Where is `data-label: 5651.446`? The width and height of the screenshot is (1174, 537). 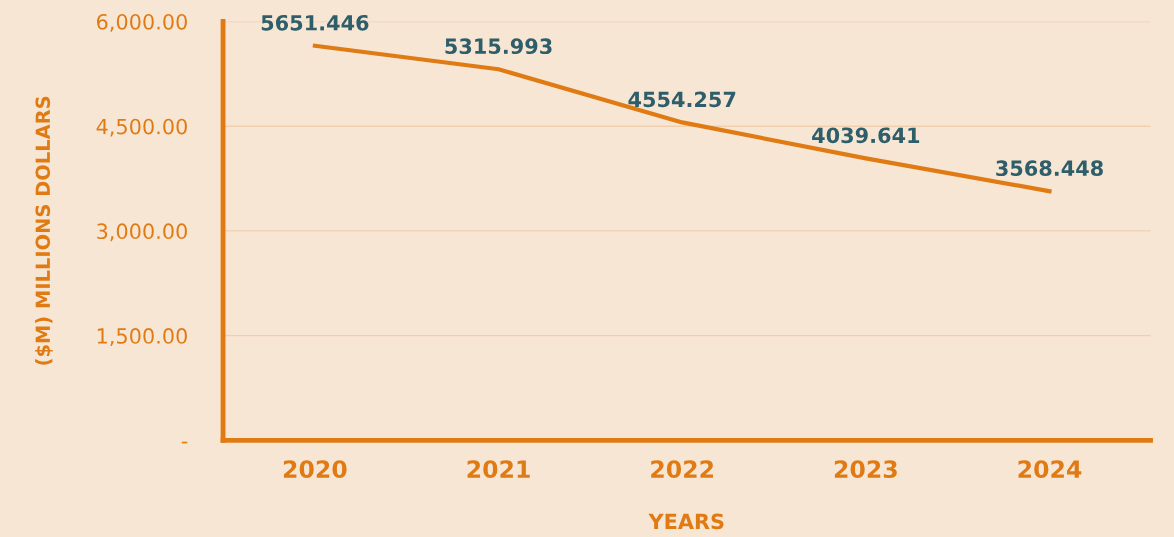
data-label: 5651.446 is located at coordinates (315, 22).